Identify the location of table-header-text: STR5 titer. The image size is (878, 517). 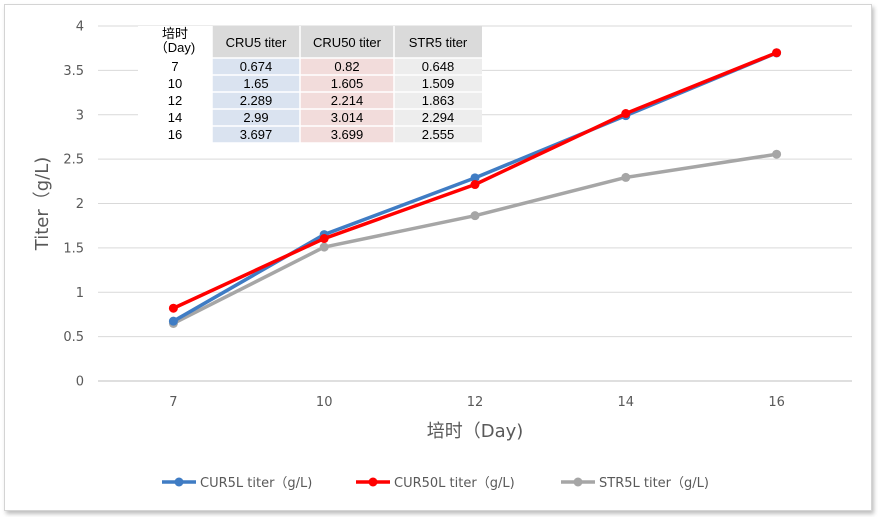
(438, 42).